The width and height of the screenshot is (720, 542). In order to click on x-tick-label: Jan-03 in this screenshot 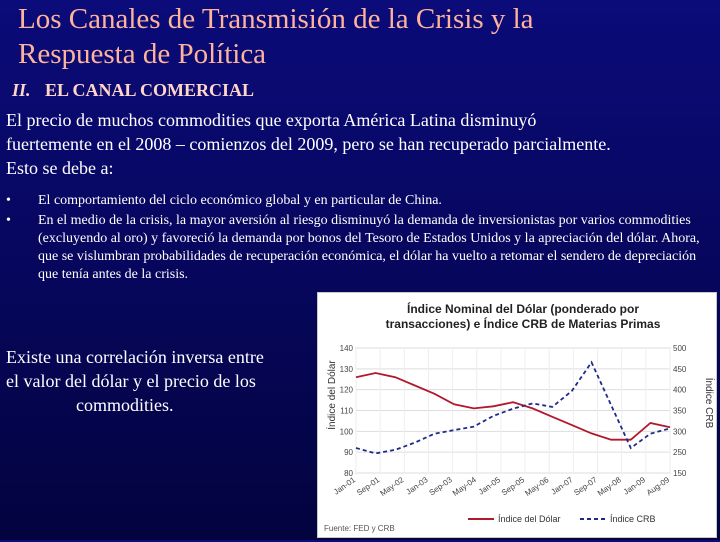, I will do `click(417, 486)`.